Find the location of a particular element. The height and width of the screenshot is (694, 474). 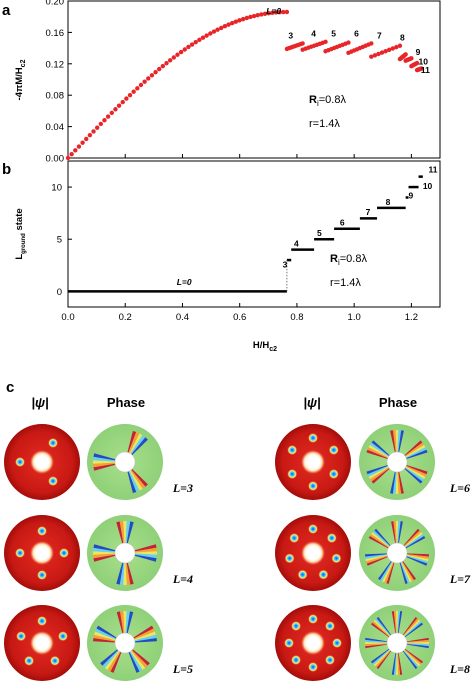

y-tick-label-b: 0 is located at coordinates (59, 292).